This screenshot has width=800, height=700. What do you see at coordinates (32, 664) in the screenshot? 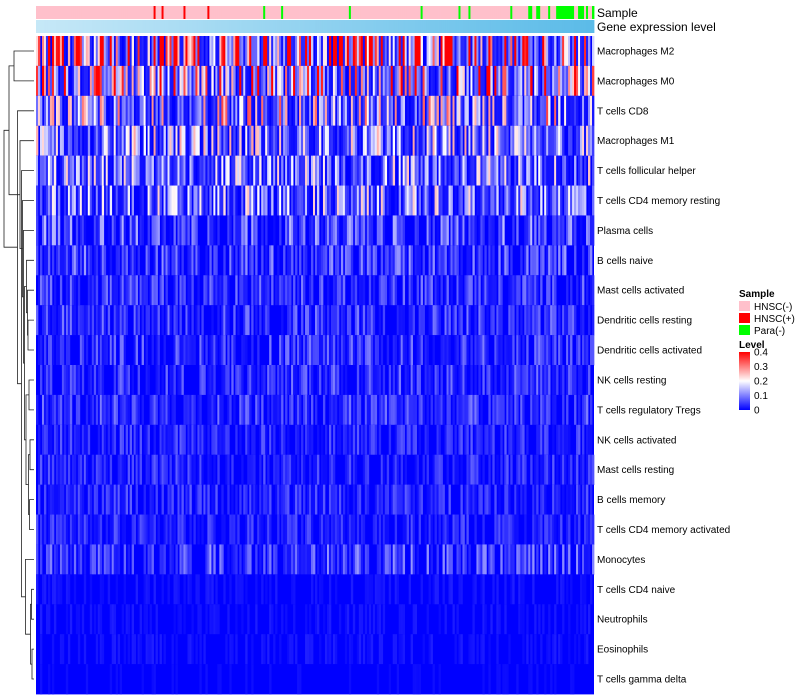
I see `dendrogram-branch` at bounding box center [32, 664].